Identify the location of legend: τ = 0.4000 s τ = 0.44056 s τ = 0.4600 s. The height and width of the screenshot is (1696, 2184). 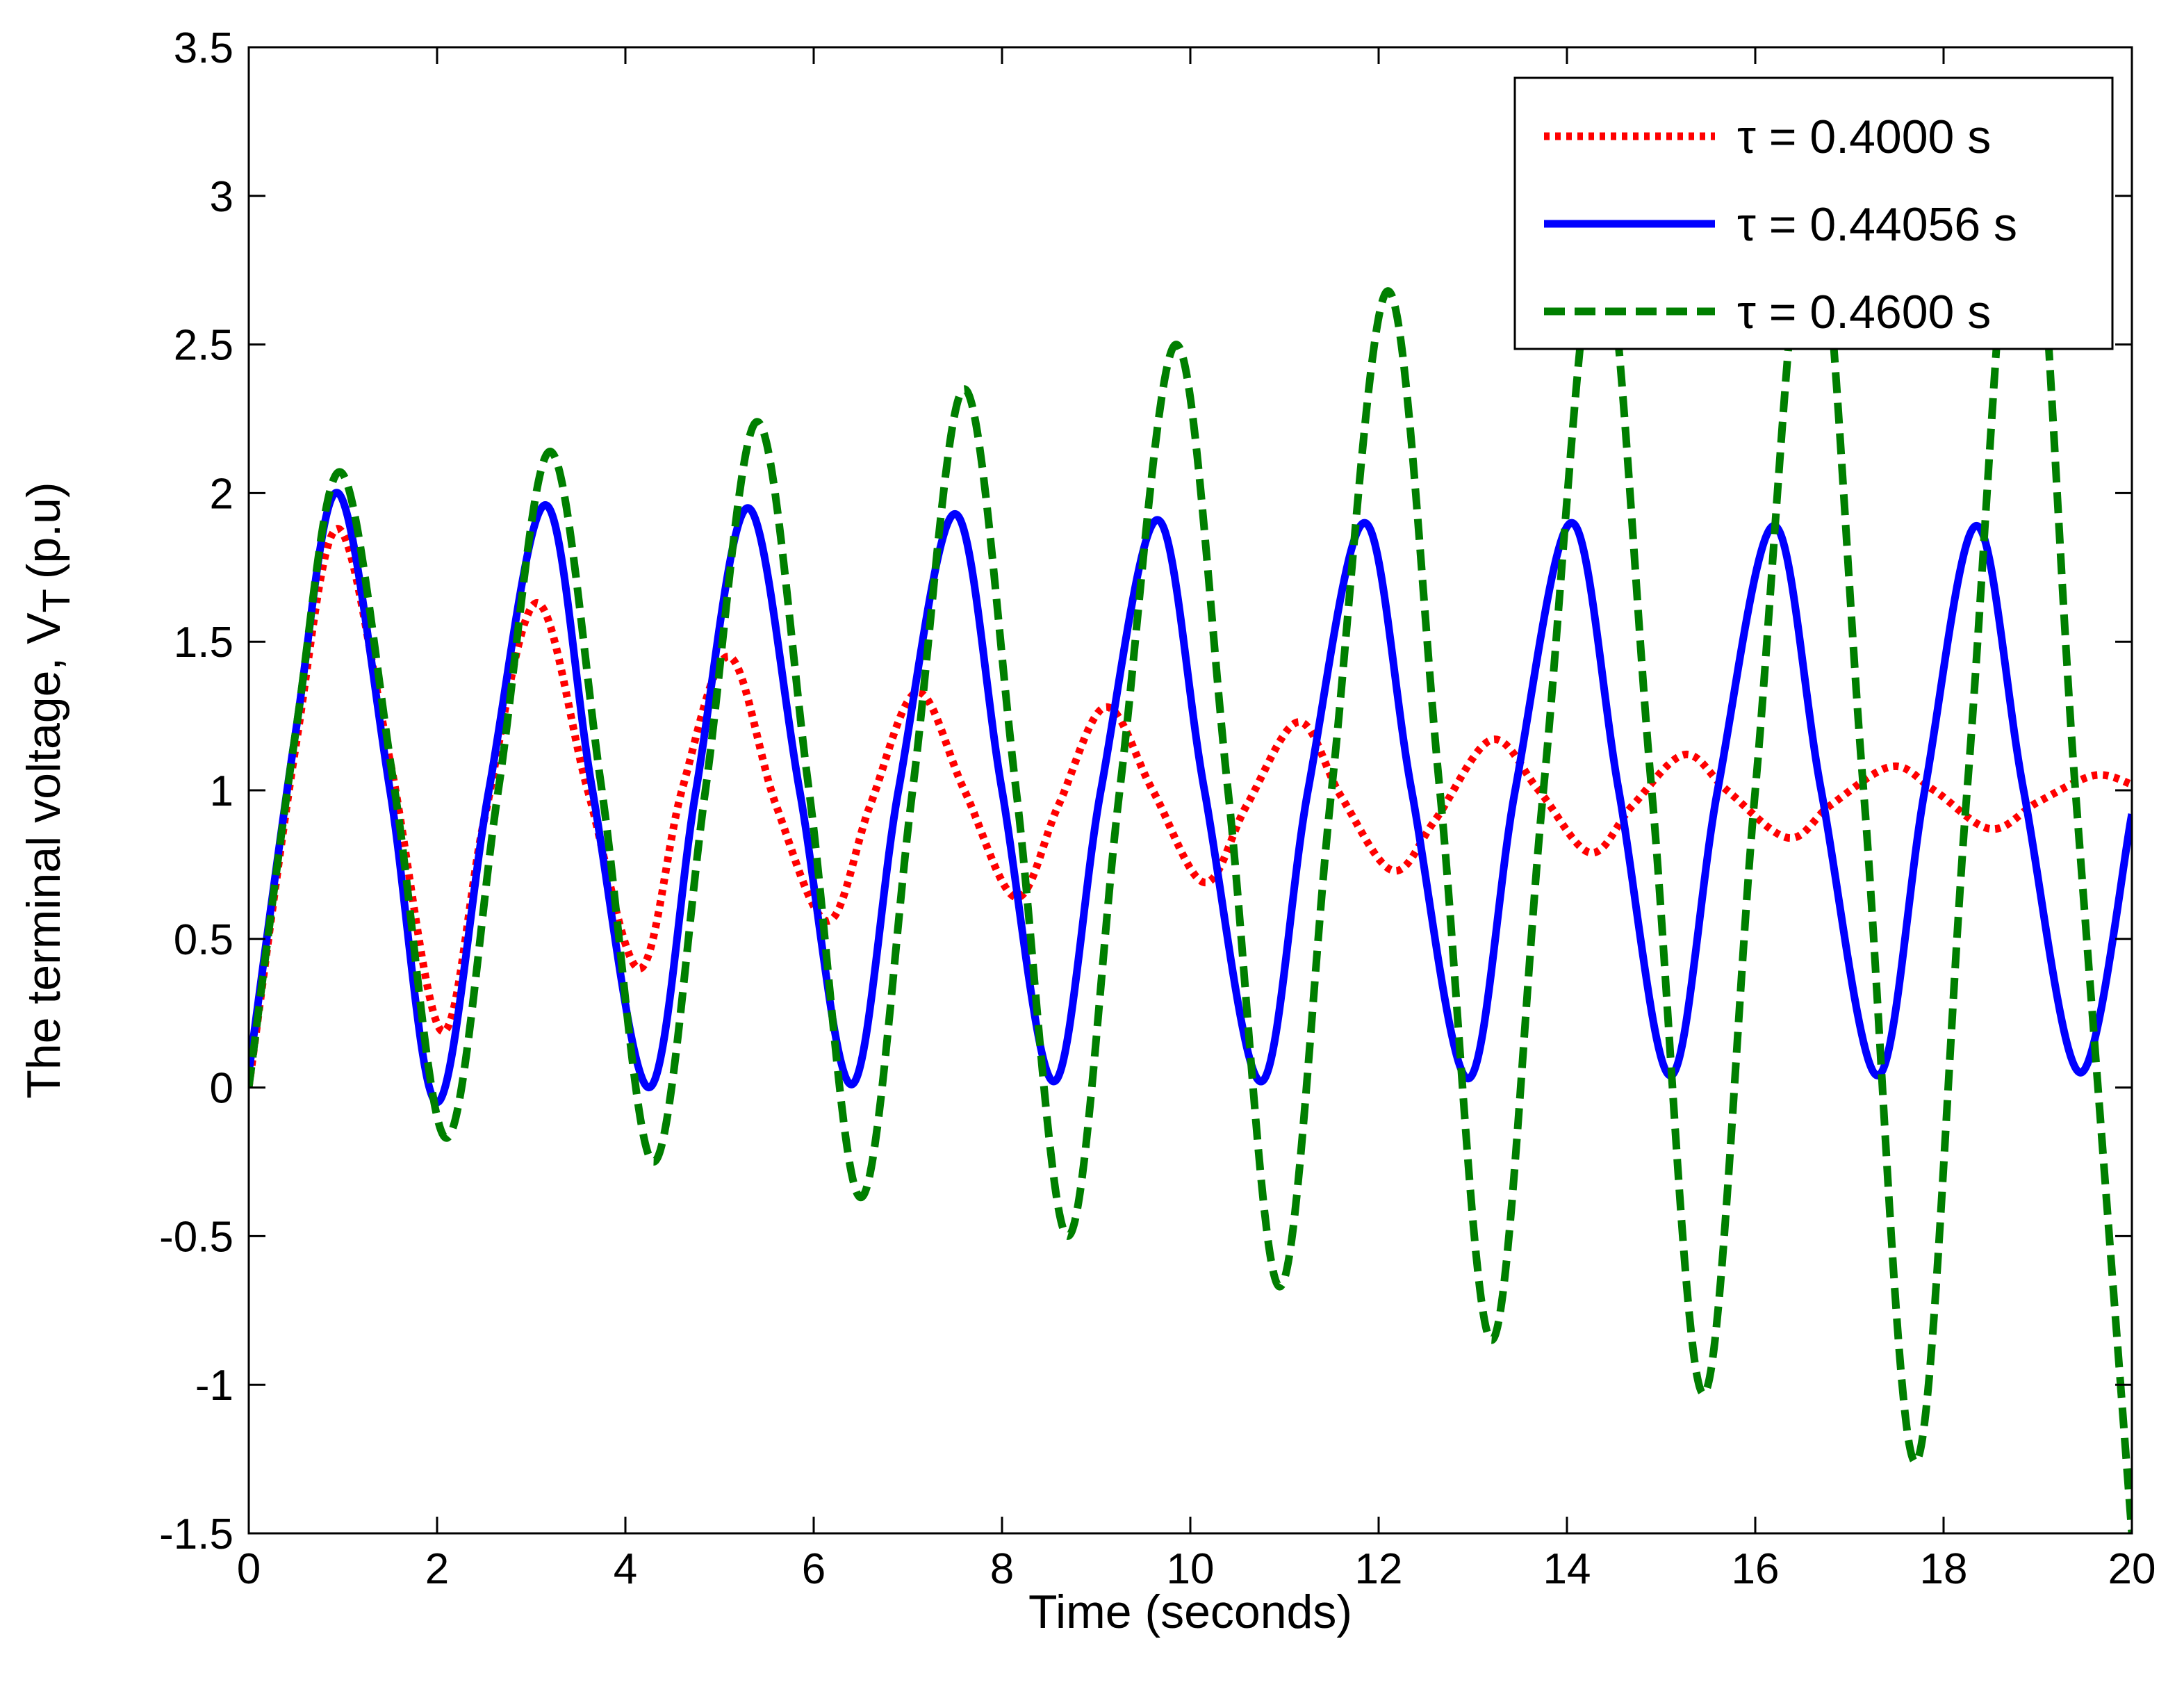
(1813, 213).